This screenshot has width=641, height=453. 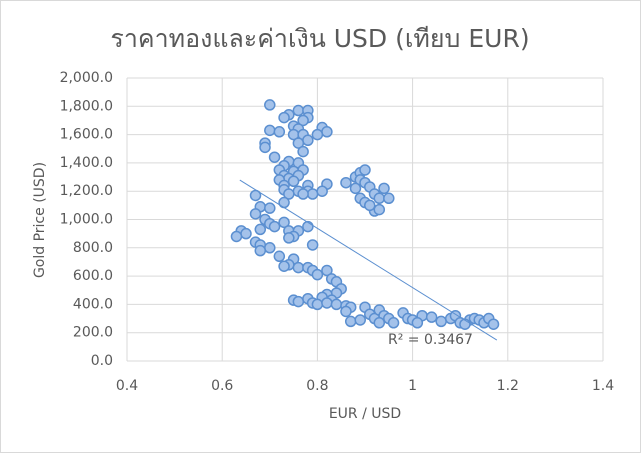 I want to click on x-axis-label: EUR / USD, so click(x=365, y=414).